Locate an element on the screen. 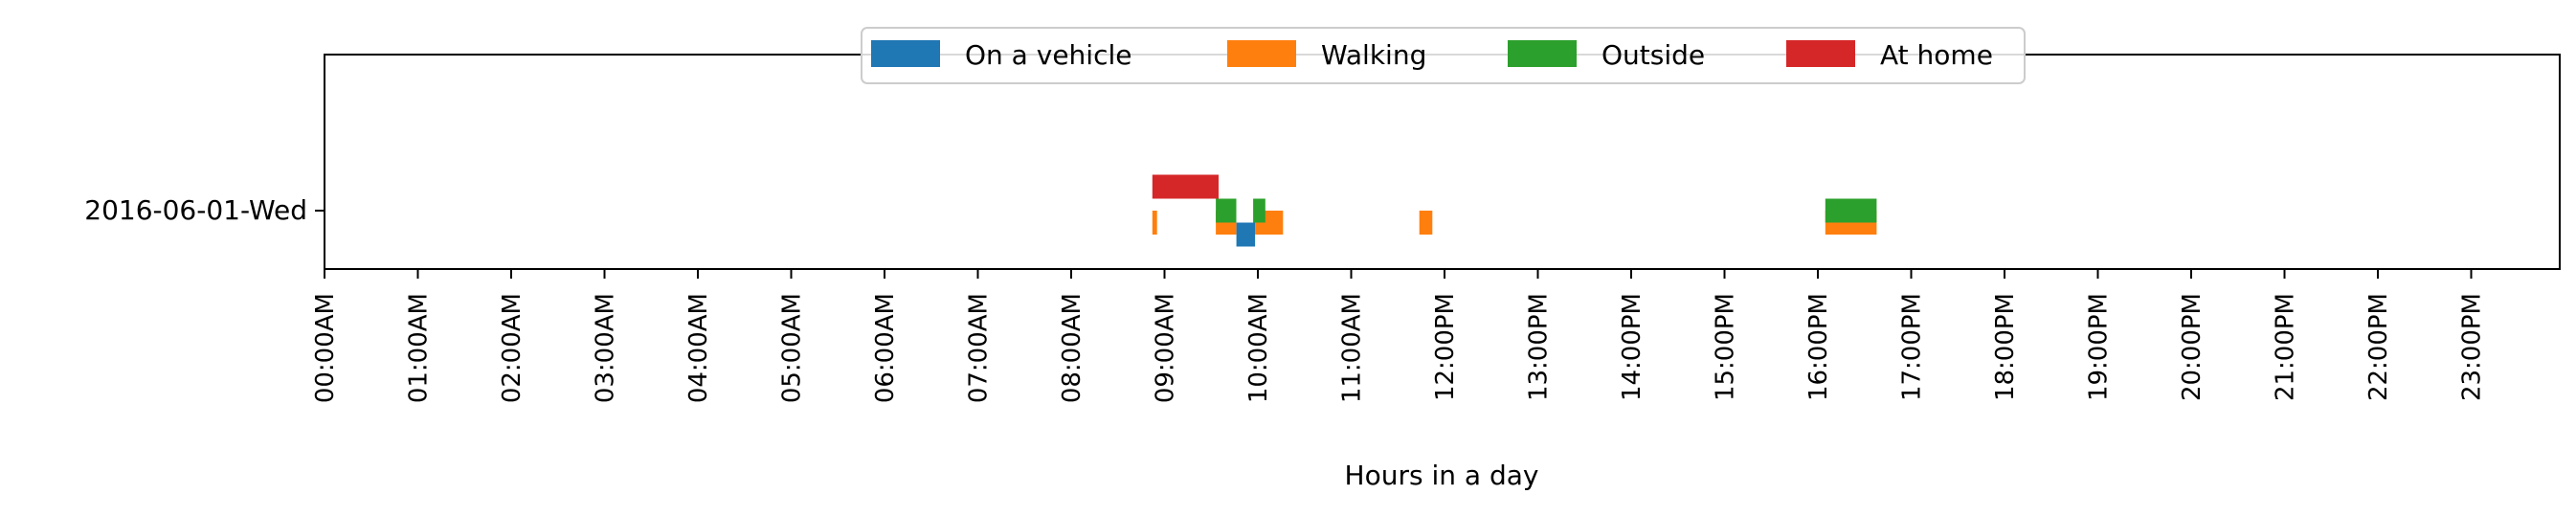 This screenshot has width=2576, height=517. x-tick-label: 20:00PM is located at coordinates (2192, 347).